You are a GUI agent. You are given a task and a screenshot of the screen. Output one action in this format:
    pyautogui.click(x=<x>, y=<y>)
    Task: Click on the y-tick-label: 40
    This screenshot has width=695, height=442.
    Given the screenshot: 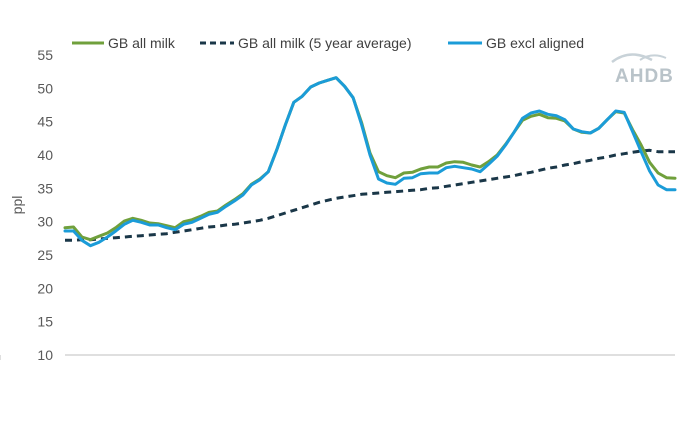 What is the action you would take?
    pyautogui.click(x=45, y=155)
    